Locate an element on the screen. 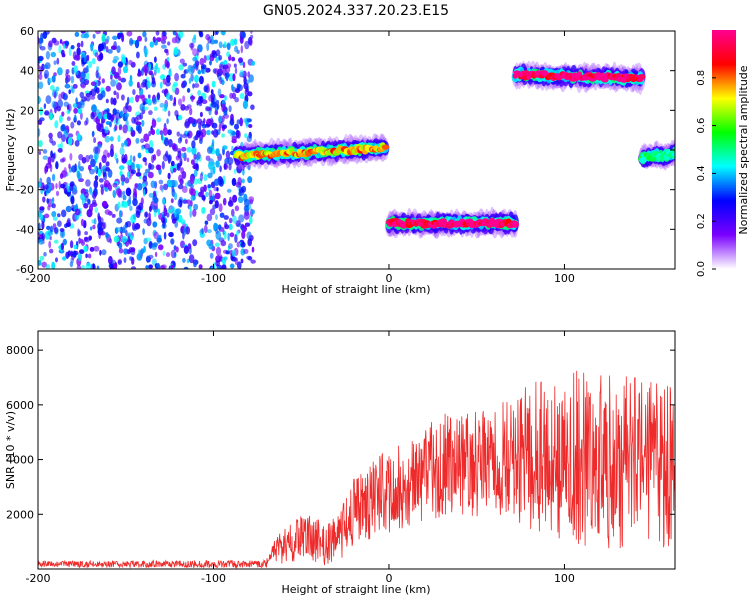  spectrogram-x-label: Height of straight line (km) is located at coordinates (355, 289).